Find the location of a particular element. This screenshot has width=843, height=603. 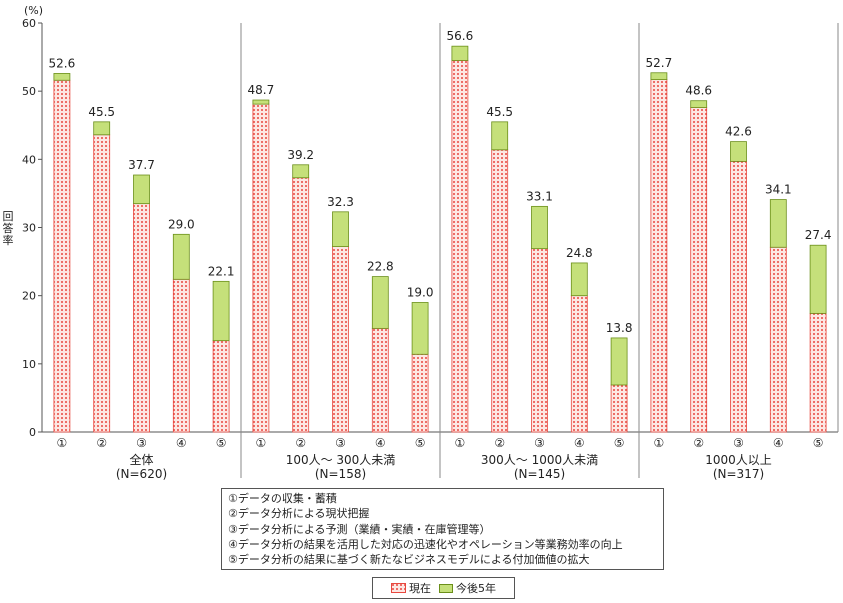

item-description: ⑤データ分析の結果に基づく新たなビジネスモデルによる付加価値の拡大 is located at coordinates (409, 560).